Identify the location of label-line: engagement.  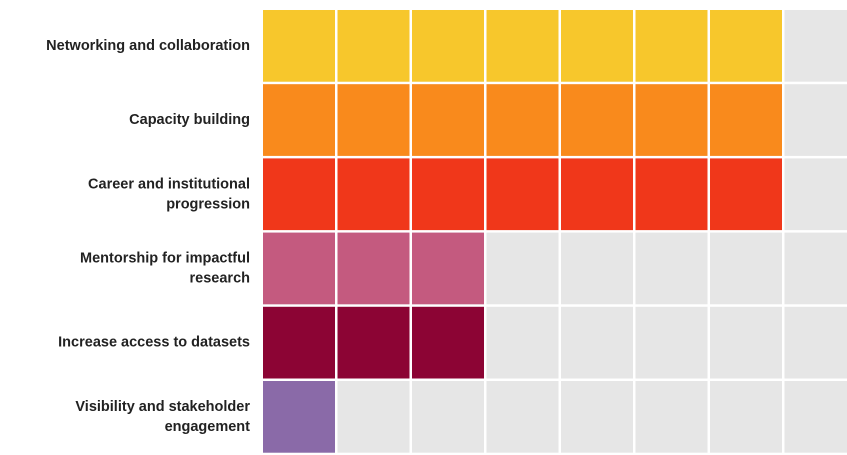
(208, 427).